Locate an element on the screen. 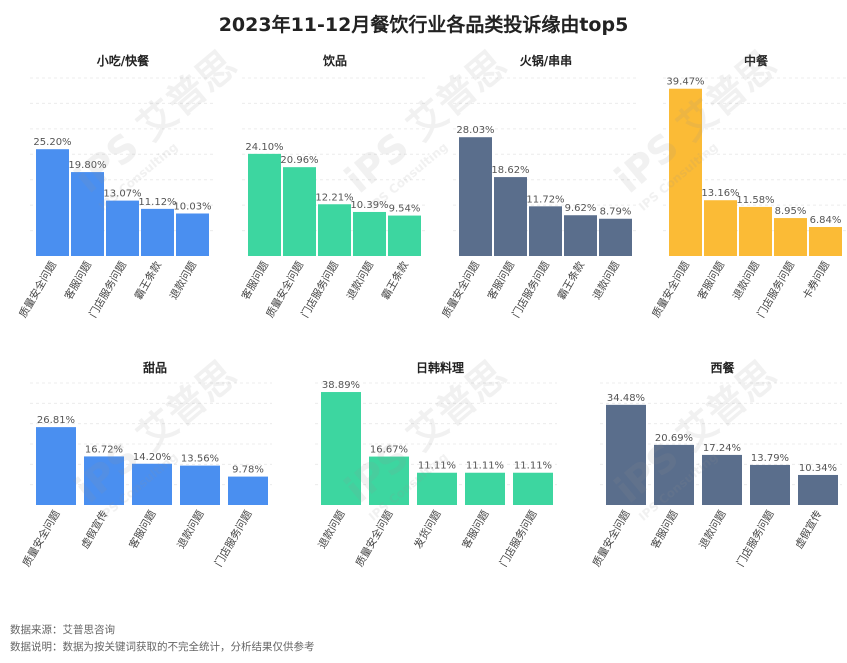  data-label: 8.79% is located at coordinates (616, 212).